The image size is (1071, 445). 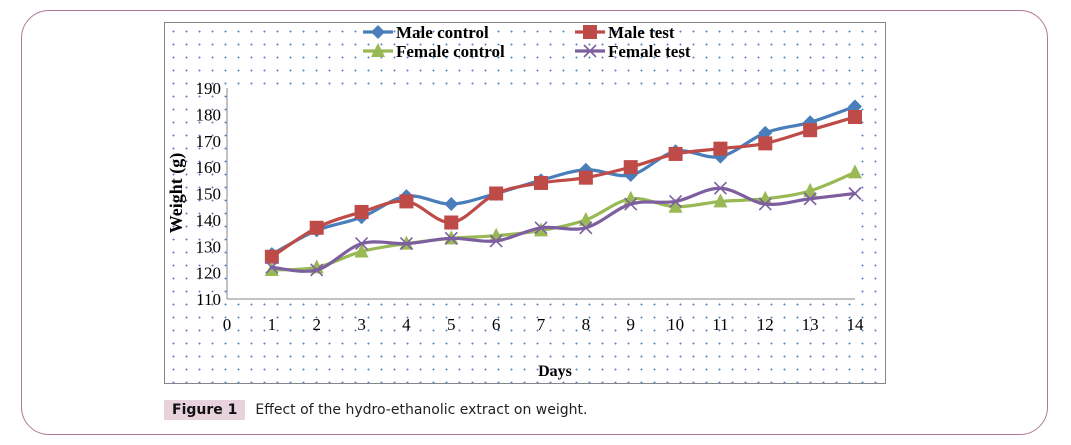 What do you see at coordinates (810, 324) in the screenshot?
I see `x-tick-label: 13` at bounding box center [810, 324].